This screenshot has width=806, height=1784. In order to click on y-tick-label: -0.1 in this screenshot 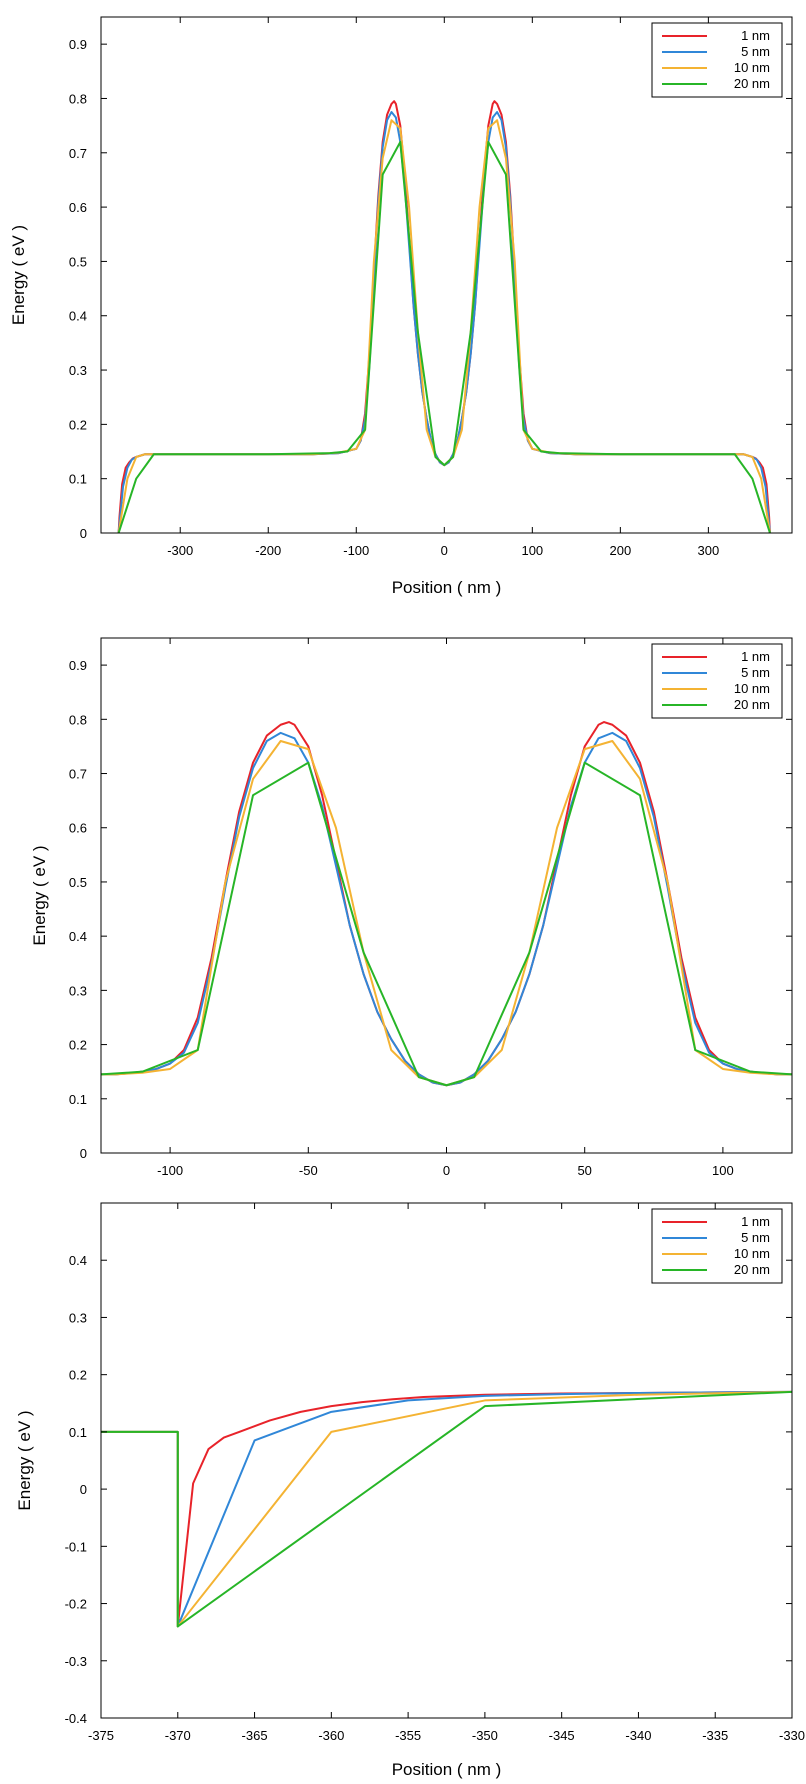, I will do `click(76, 1546)`.